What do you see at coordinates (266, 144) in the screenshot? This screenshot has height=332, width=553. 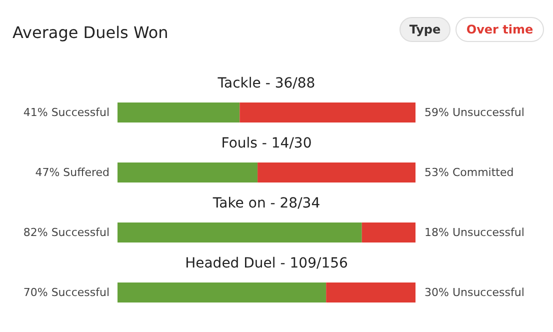 I see `y-tick-label: Fouls - 14/30` at bounding box center [266, 144].